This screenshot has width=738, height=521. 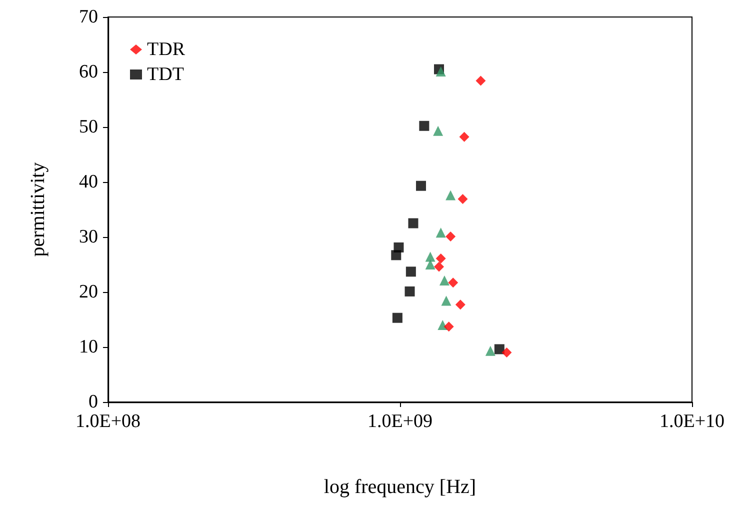 What do you see at coordinates (88, 72) in the screenshot?
I see `y-tick-label: 60` at bounding box center [88, 72].